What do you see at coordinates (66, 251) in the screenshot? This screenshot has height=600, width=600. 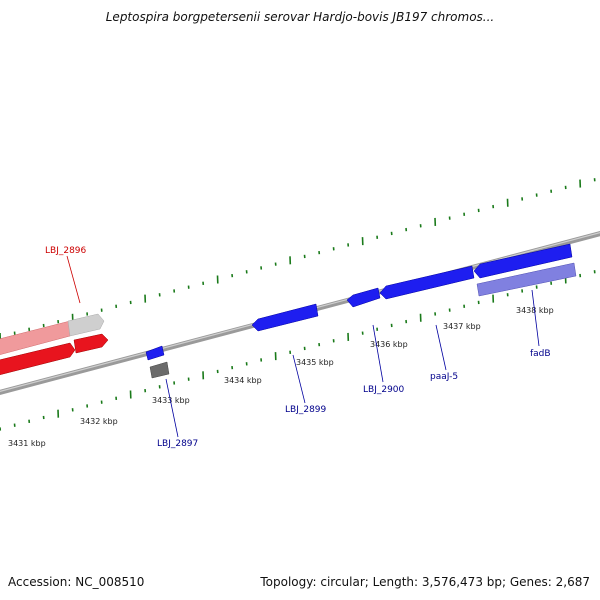 I see `gene-label-lbj-2896: LBJ_2896` at bounding box center [66, 251].